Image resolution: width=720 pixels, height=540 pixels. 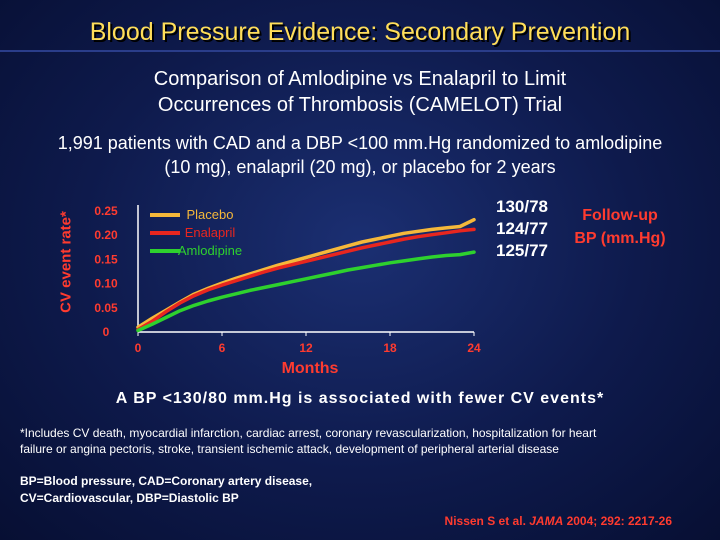 What do you see at coordinates (546, 521) in the screenshot?
I see `citation-journal: JAMA` at bounding box center [546, 521].